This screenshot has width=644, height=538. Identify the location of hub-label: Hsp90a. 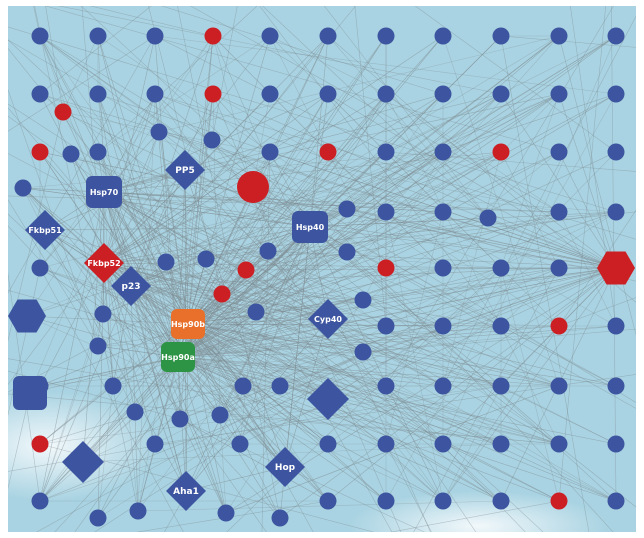
(178, 357).